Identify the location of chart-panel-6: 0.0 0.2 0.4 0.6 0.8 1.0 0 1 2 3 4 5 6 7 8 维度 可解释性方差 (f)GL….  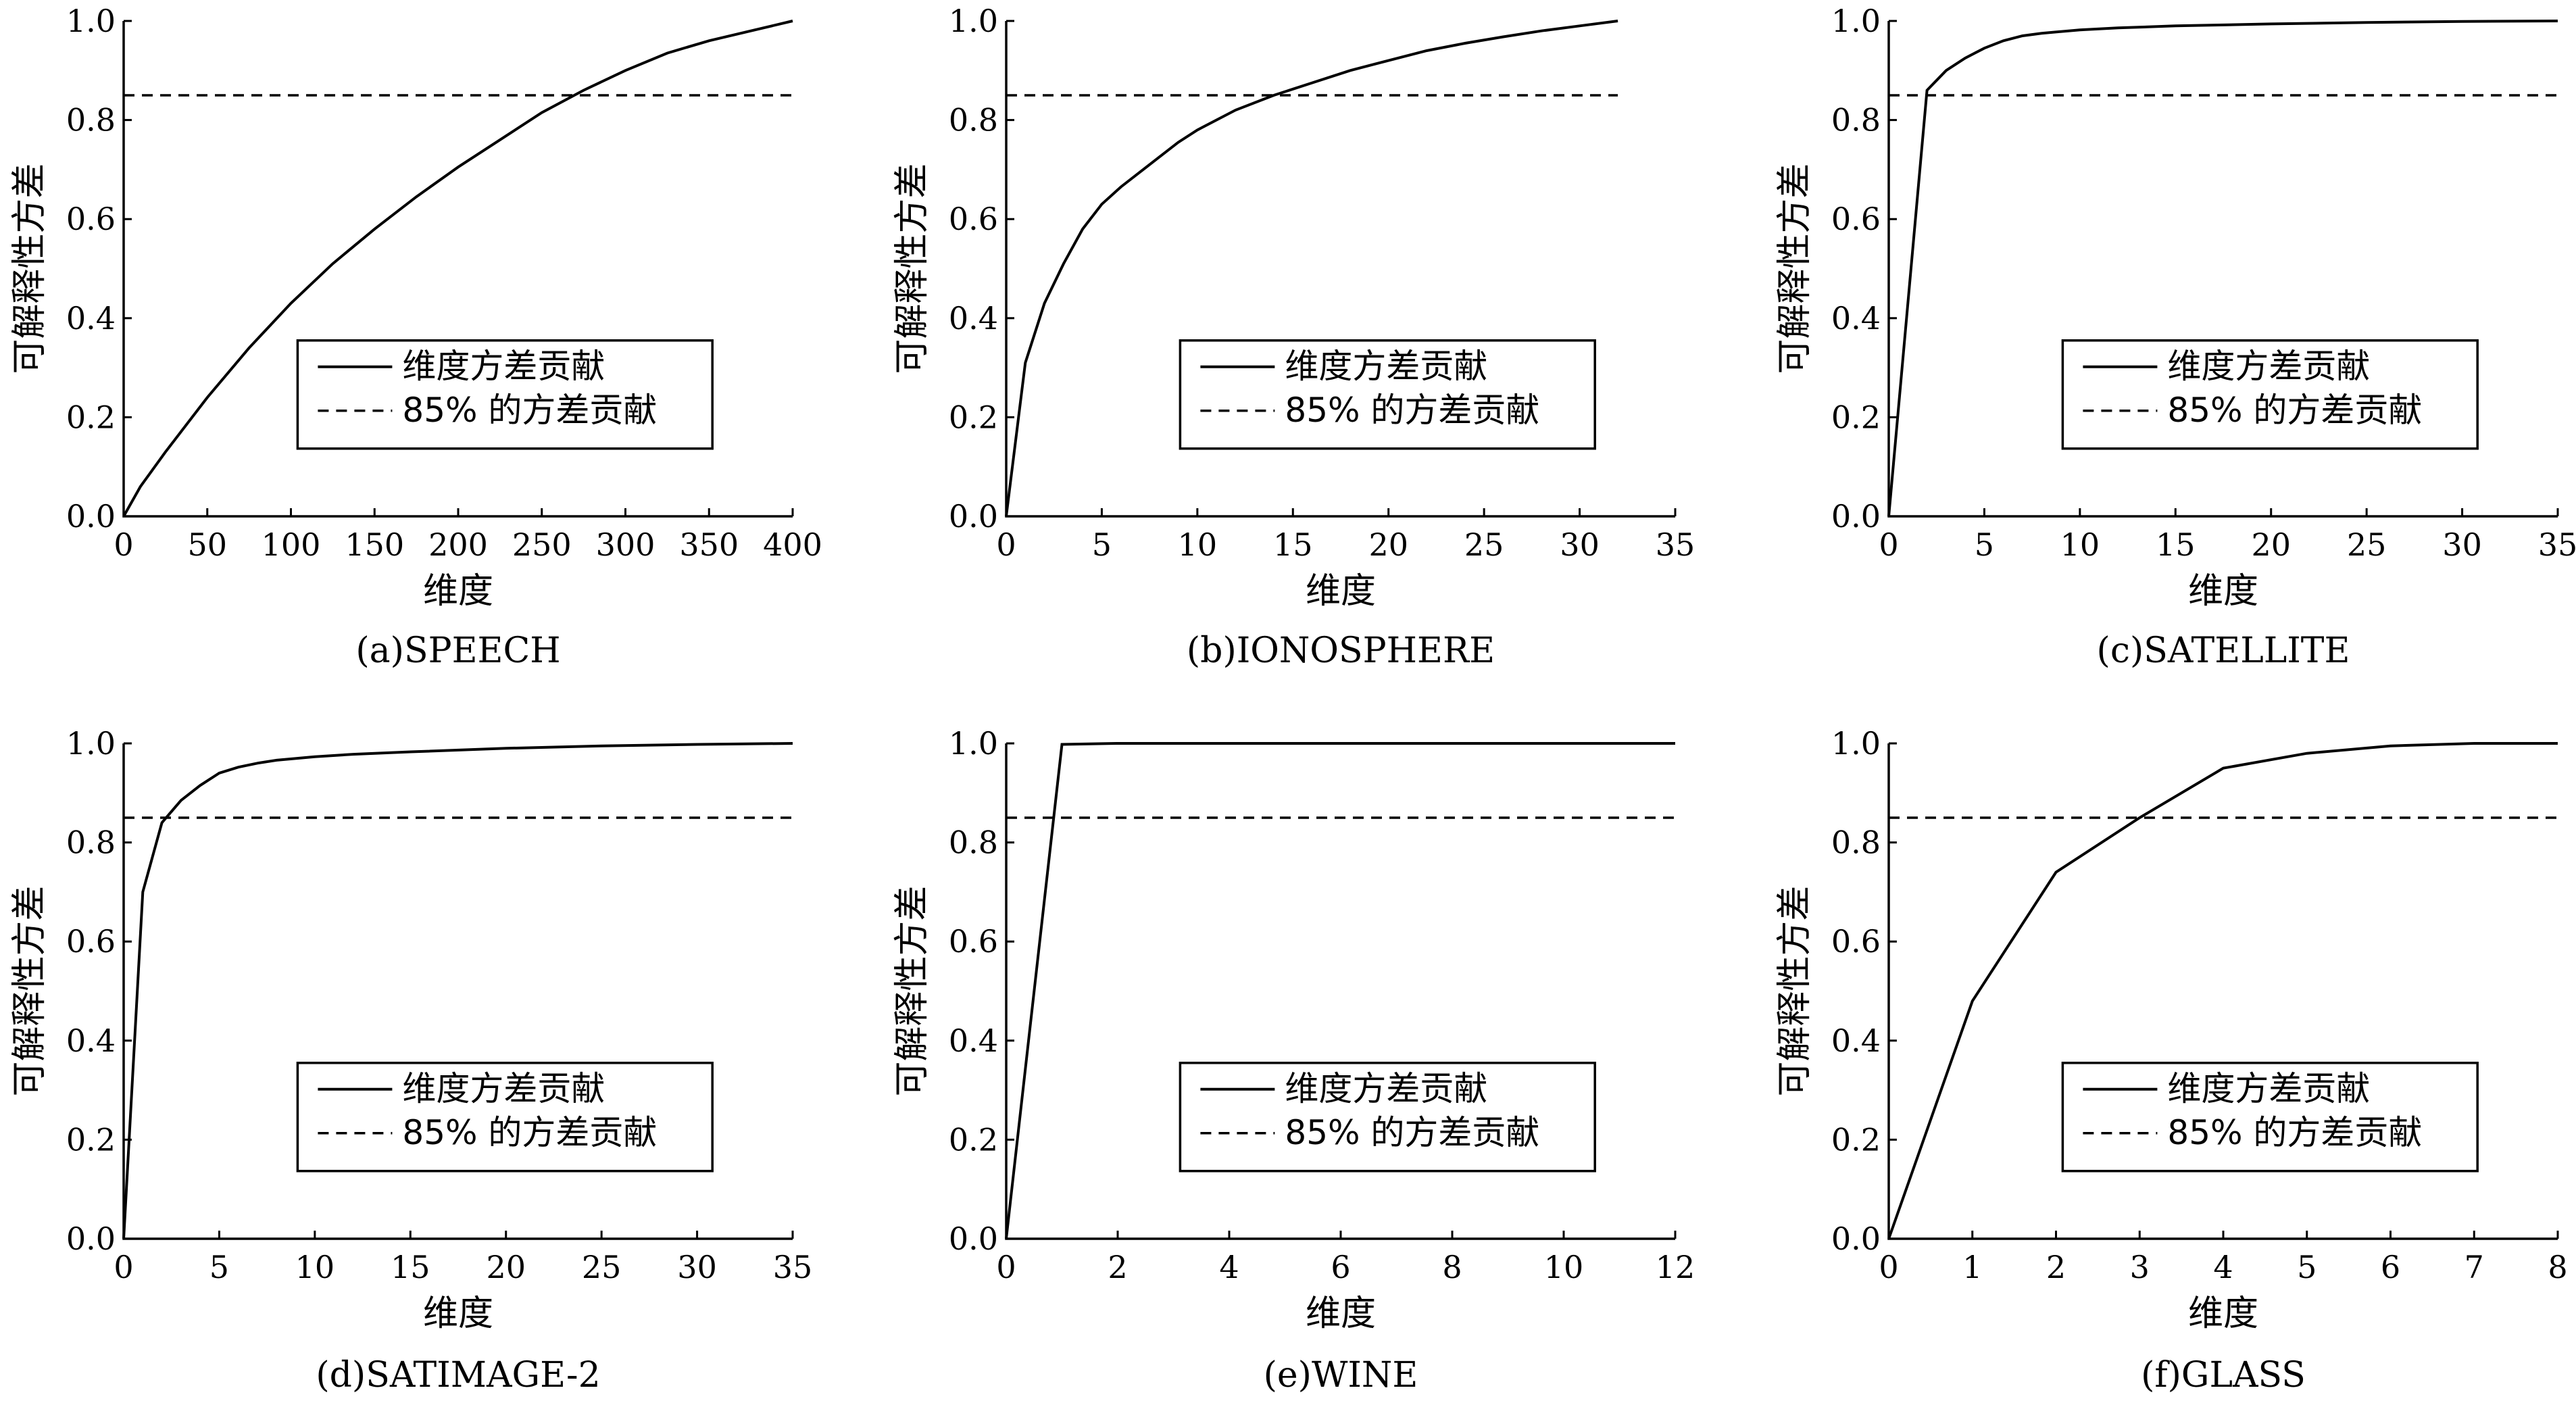
(2172, 1060).